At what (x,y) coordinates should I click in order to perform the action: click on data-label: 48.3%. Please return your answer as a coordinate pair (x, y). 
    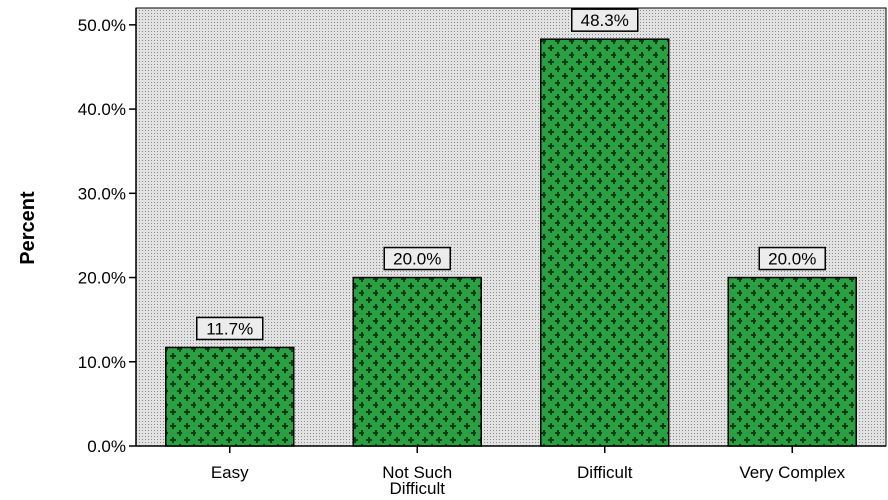
    Looking at the image, I should click on (605, 20).